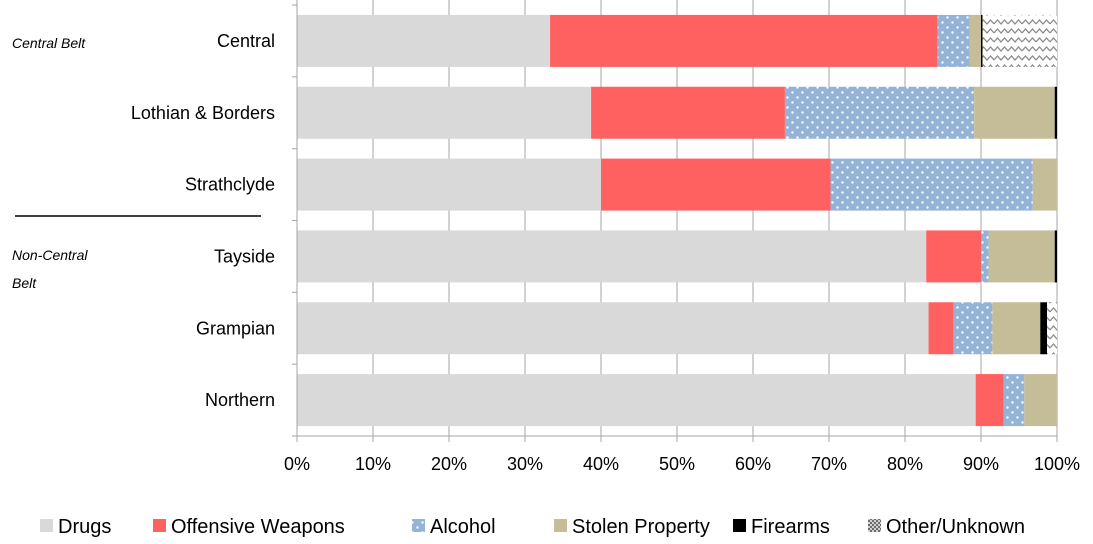  What do you see at coordinates (1019, 40) in the screenshot?
I see `bar-segment-other-unknown-central` at bounding box center [1019, 40].